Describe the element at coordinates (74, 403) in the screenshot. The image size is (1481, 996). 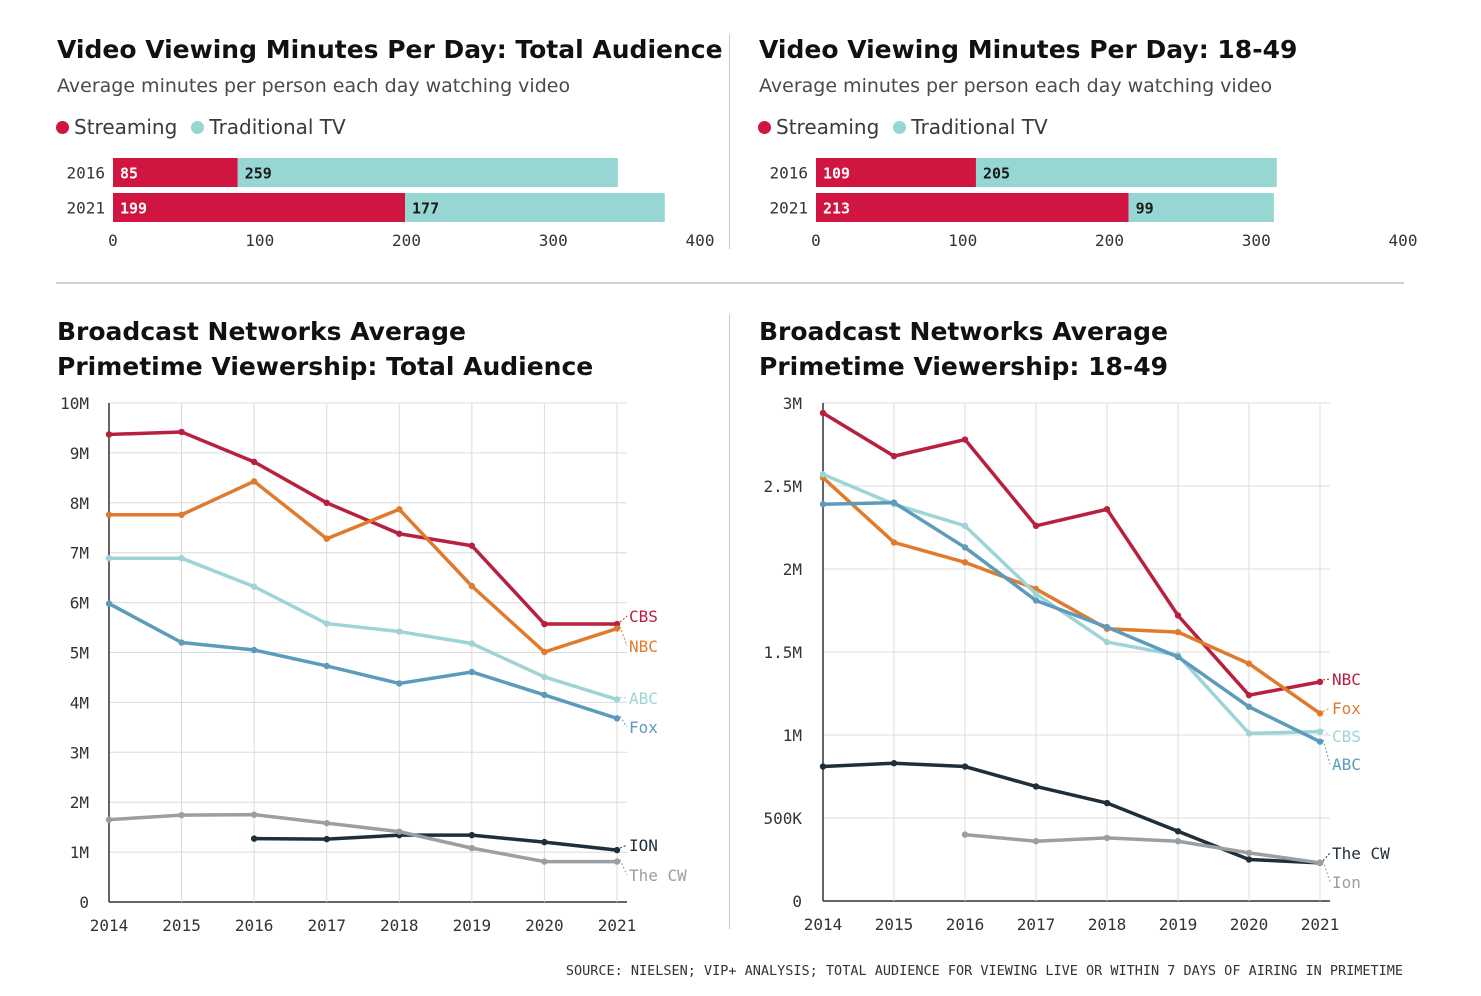
I see `chart-3-y-tick: 10M` at that location.